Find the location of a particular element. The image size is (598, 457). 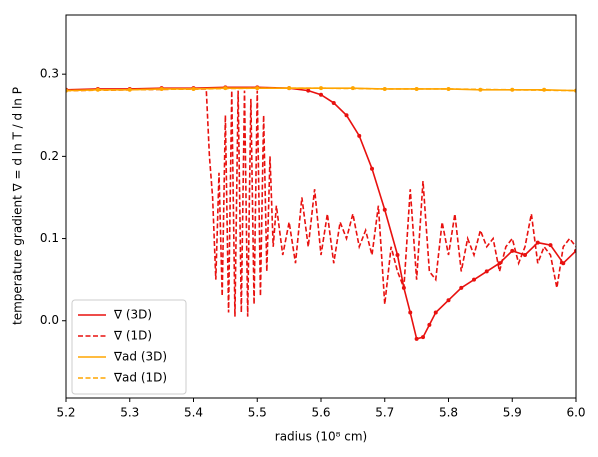

x-tick-label: 5.6 is located at coordinates (320, 413).